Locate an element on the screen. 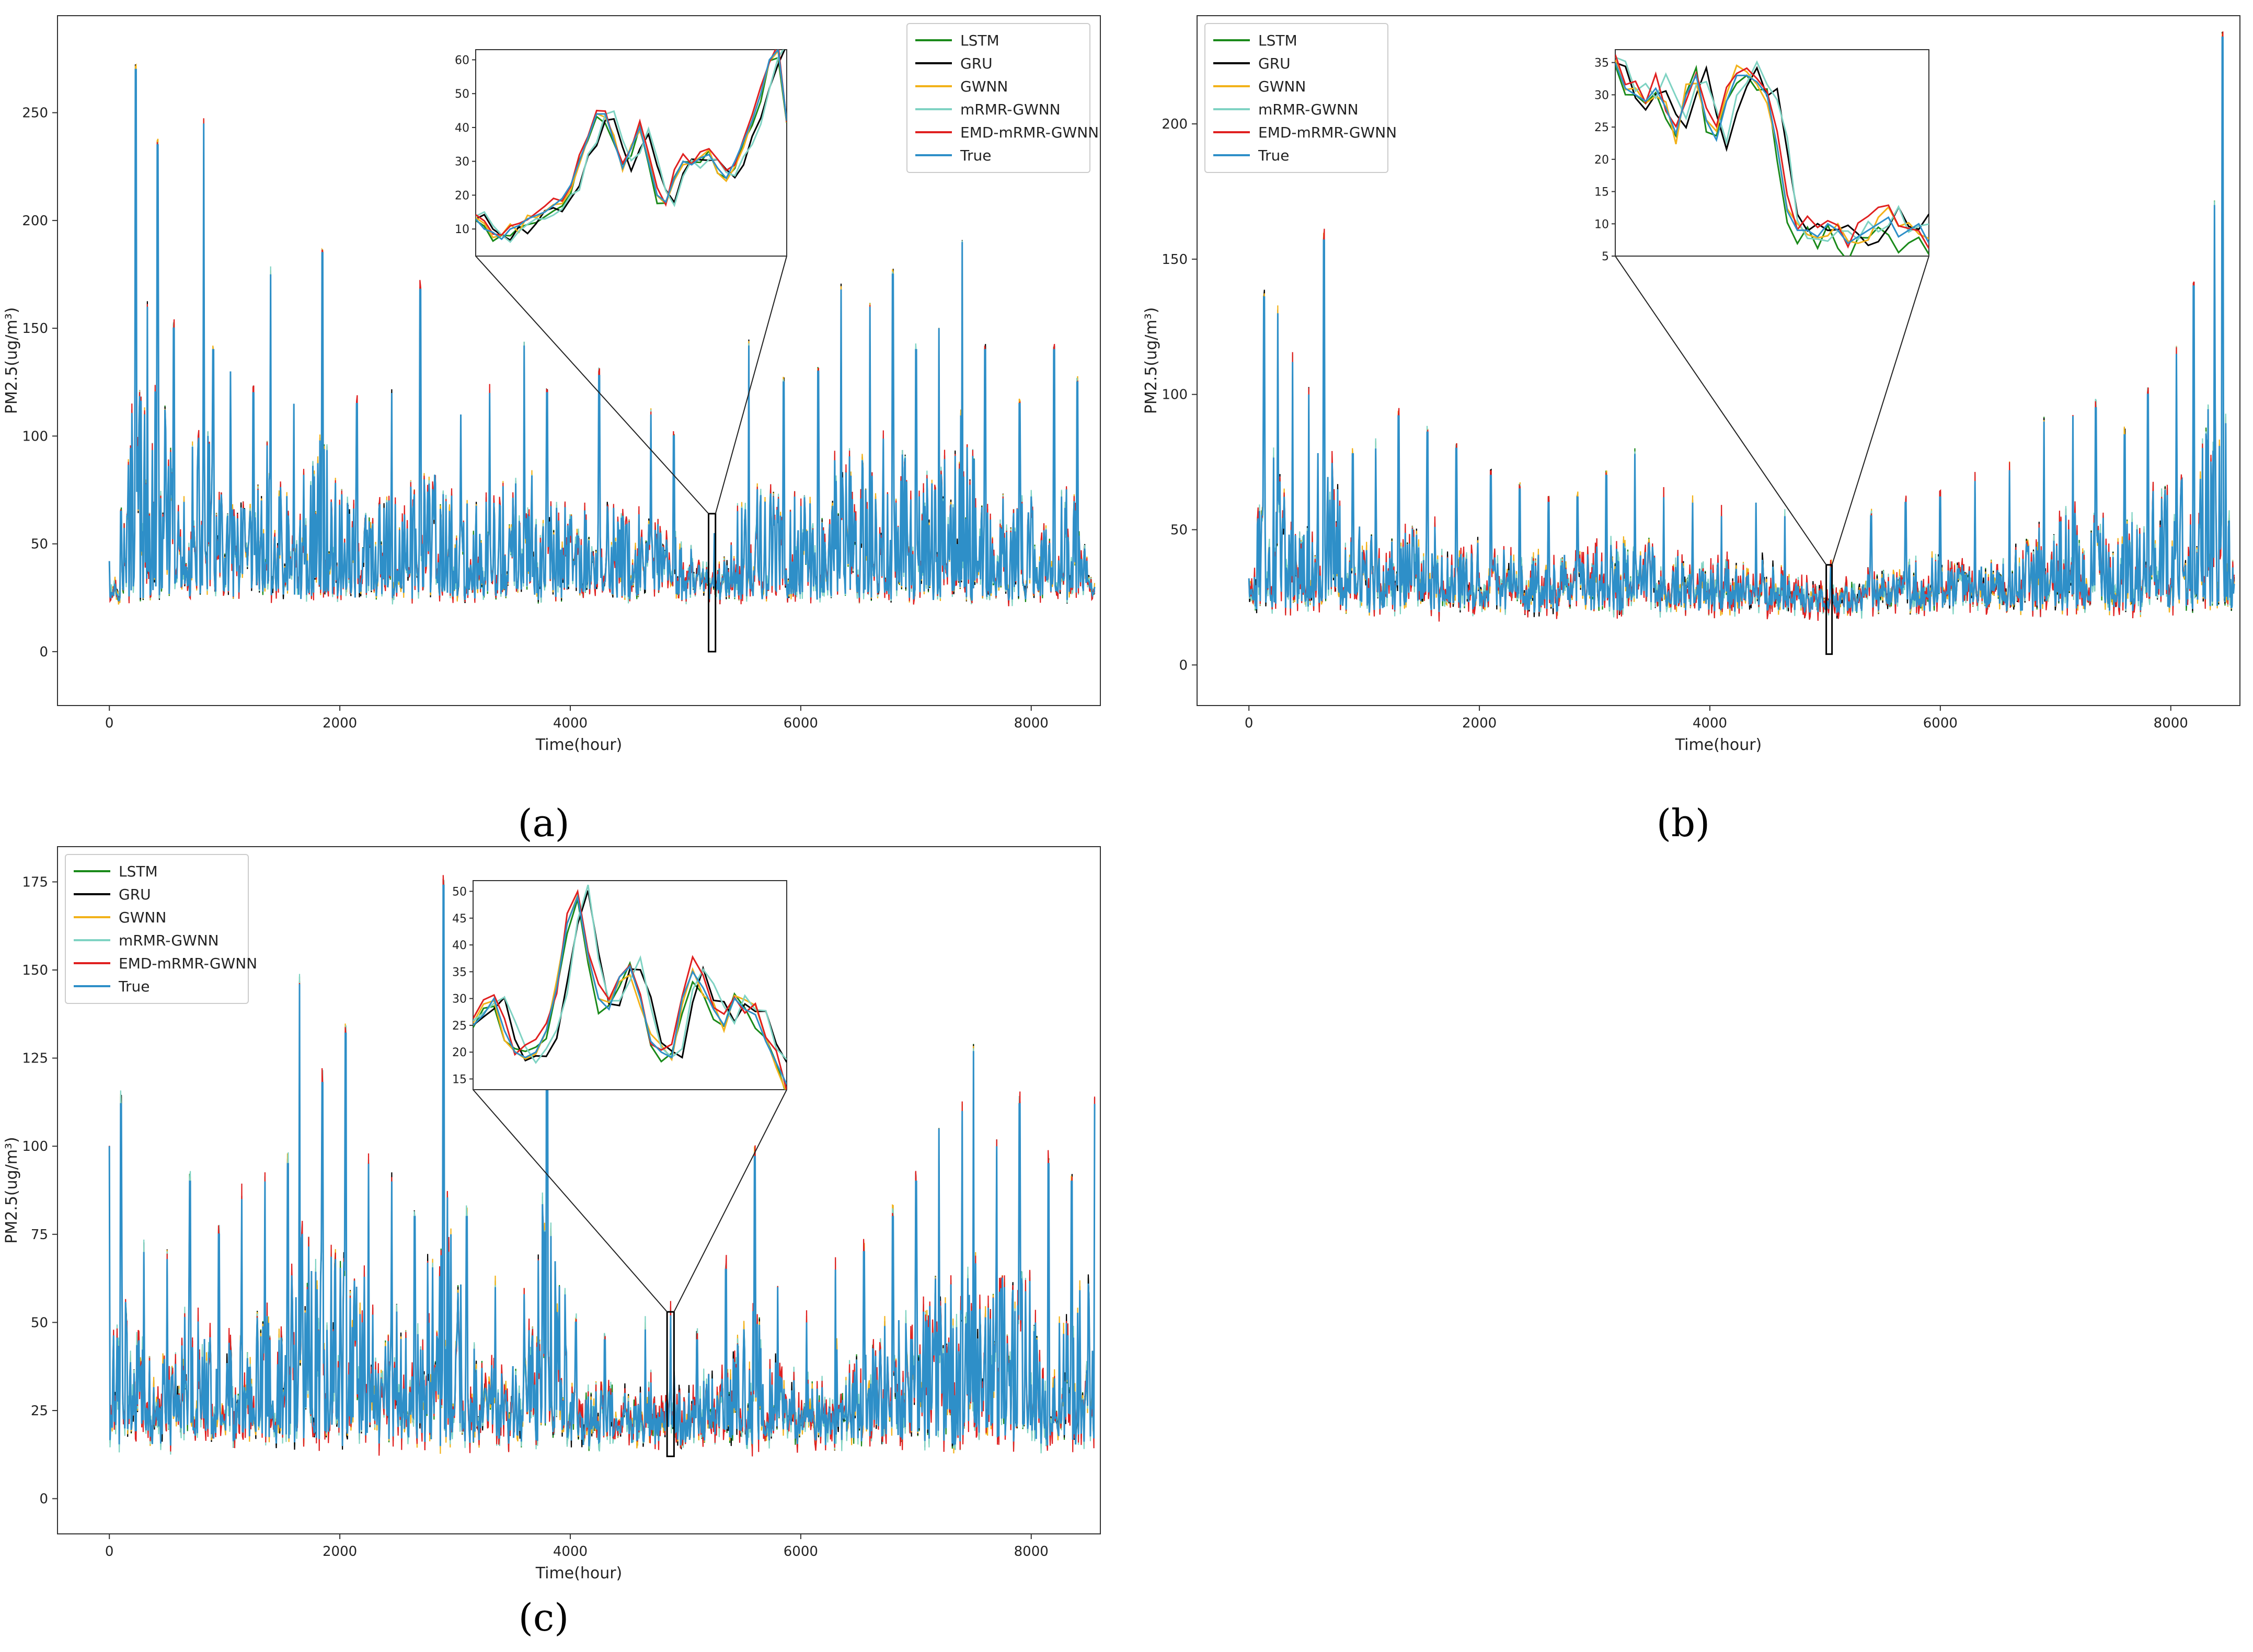 Image resolution: width=2253 pixels, height=1652 pixels. legend-box is located at coordinates (157, 929).